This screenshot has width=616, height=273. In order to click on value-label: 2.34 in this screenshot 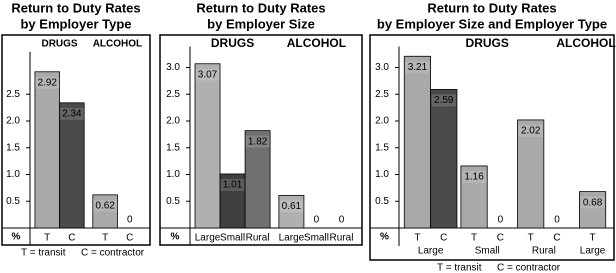, I will do `click(72, 113)`.